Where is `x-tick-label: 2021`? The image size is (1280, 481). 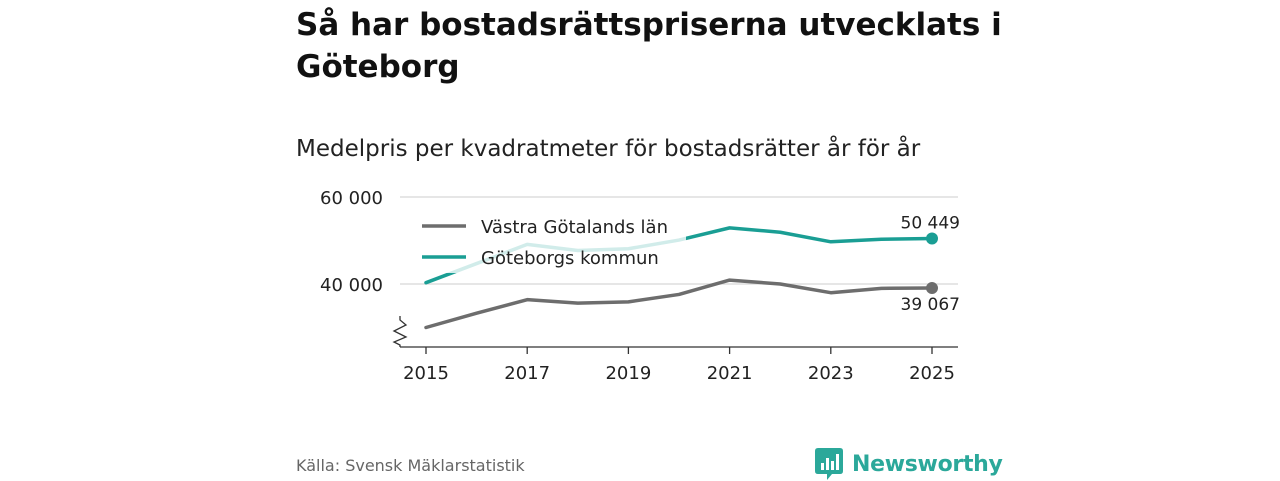
x-tick-label: 2021 is located at coordinates (730, 373).